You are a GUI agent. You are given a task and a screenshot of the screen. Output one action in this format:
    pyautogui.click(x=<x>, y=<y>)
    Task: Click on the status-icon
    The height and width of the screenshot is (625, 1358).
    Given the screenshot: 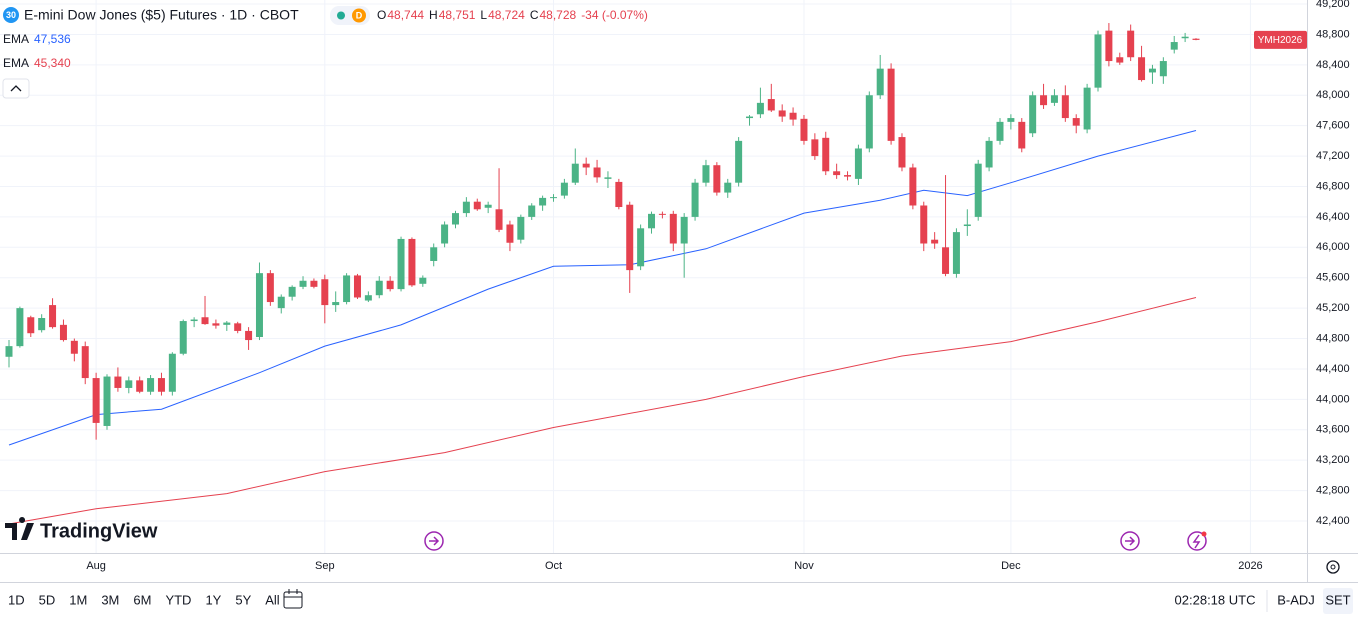 What is the action you would take?
    pyautogui.click(x=359, y=15)
    